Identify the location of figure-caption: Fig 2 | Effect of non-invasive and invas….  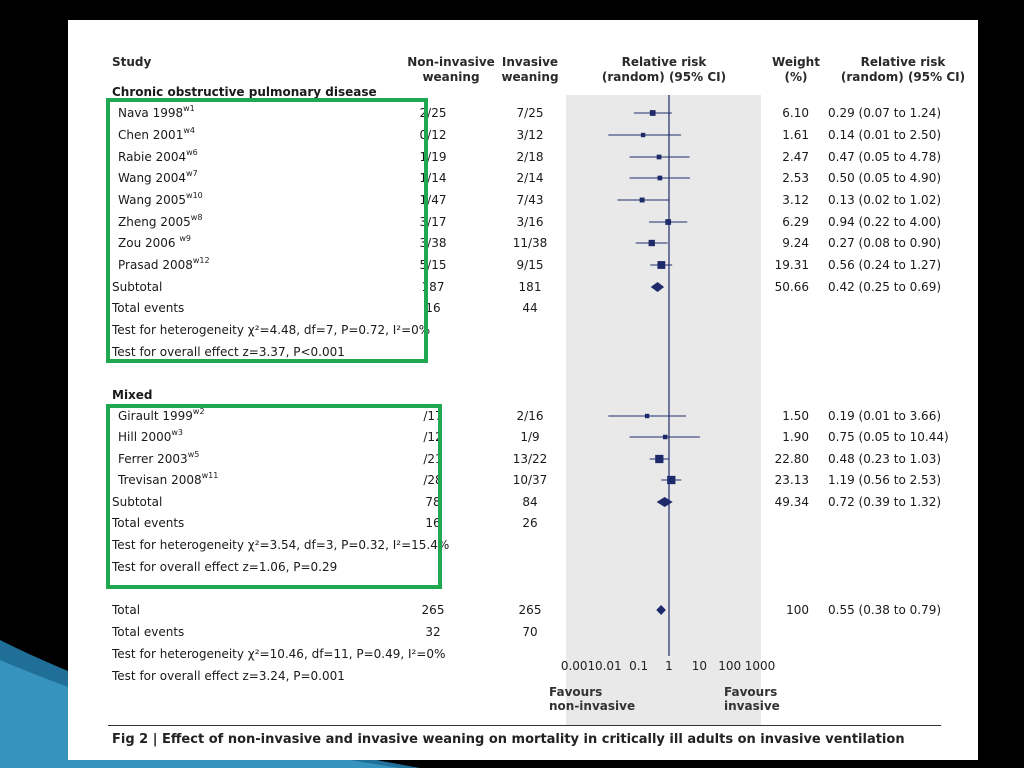
(508, 739).